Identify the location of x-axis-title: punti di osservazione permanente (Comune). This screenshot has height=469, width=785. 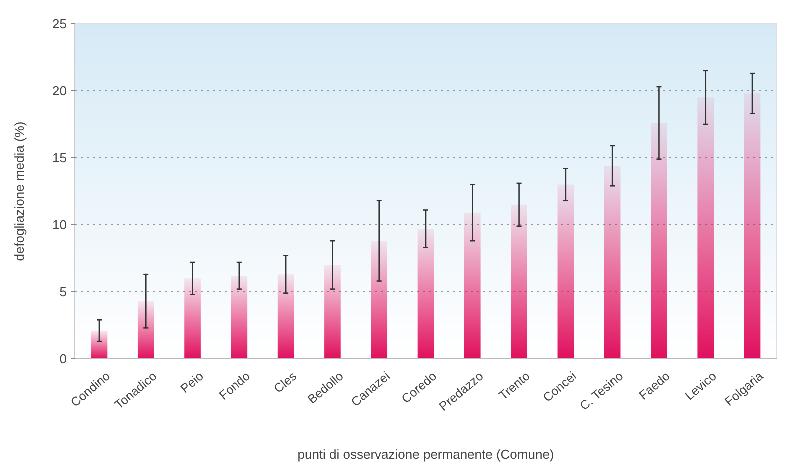
(426, 454).